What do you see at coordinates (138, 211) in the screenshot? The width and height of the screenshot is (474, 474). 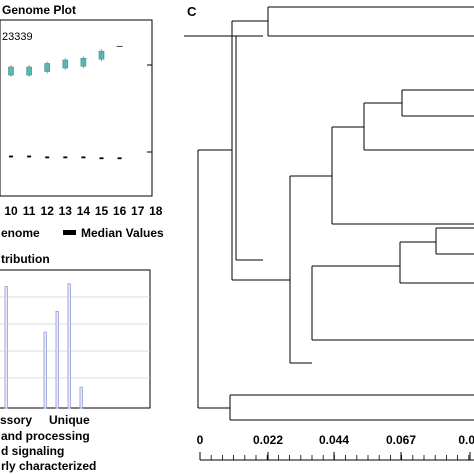 I see `x-tick-label: 17` at bounding box center [138, 211].